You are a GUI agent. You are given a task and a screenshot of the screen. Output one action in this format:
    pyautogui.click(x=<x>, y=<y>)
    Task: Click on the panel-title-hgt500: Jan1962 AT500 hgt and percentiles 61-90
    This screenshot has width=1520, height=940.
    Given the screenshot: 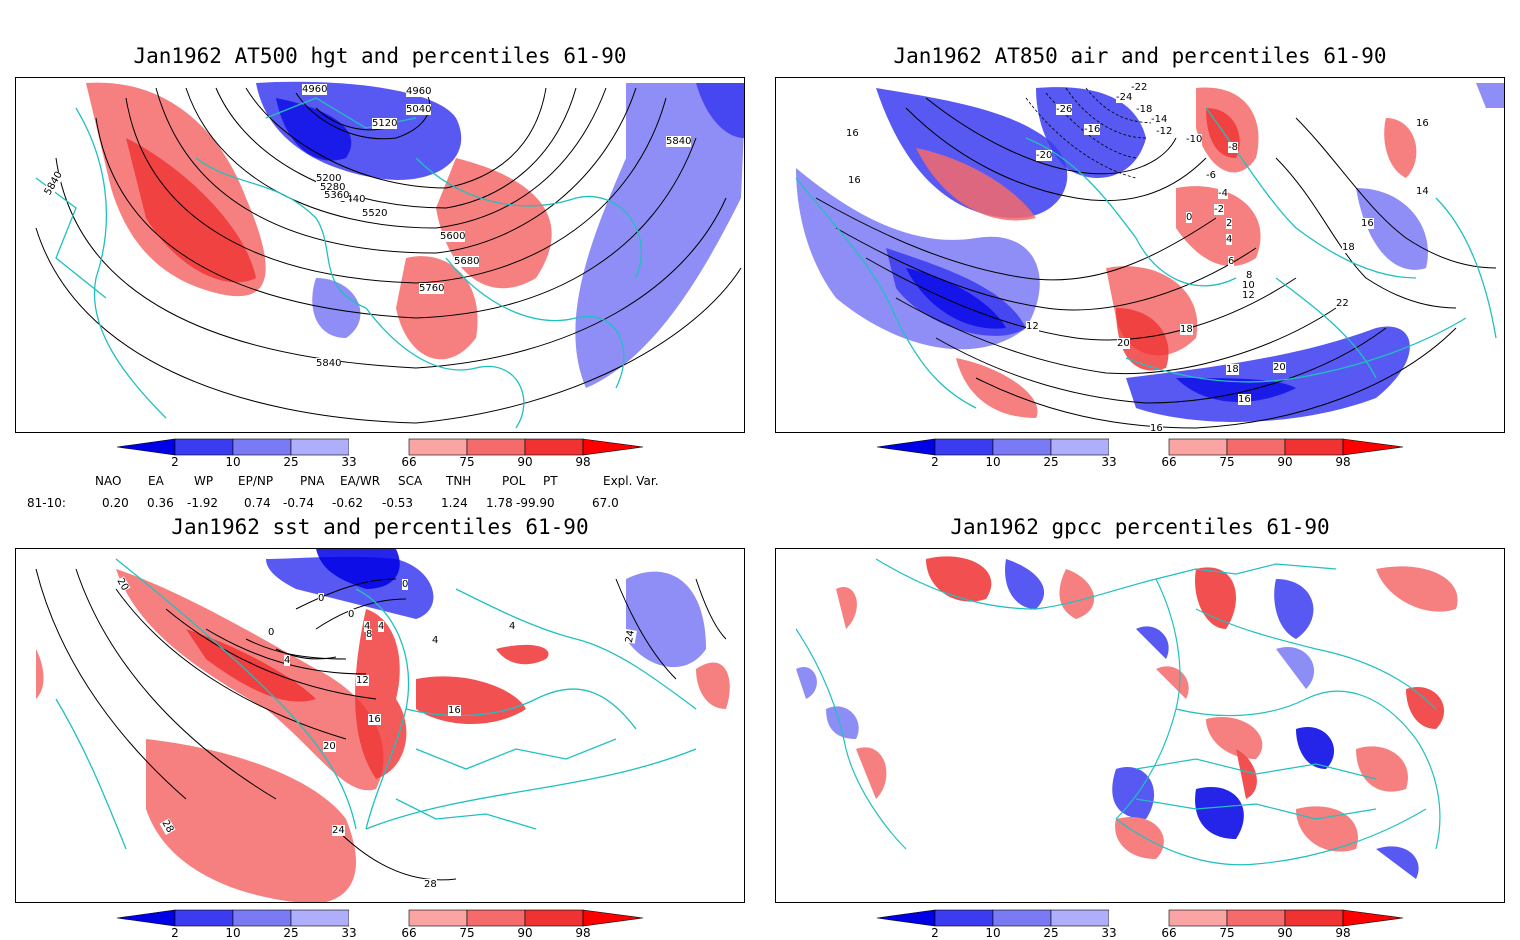 What is the action you would take?
    pyautogui.click(x=380, y=56)
    